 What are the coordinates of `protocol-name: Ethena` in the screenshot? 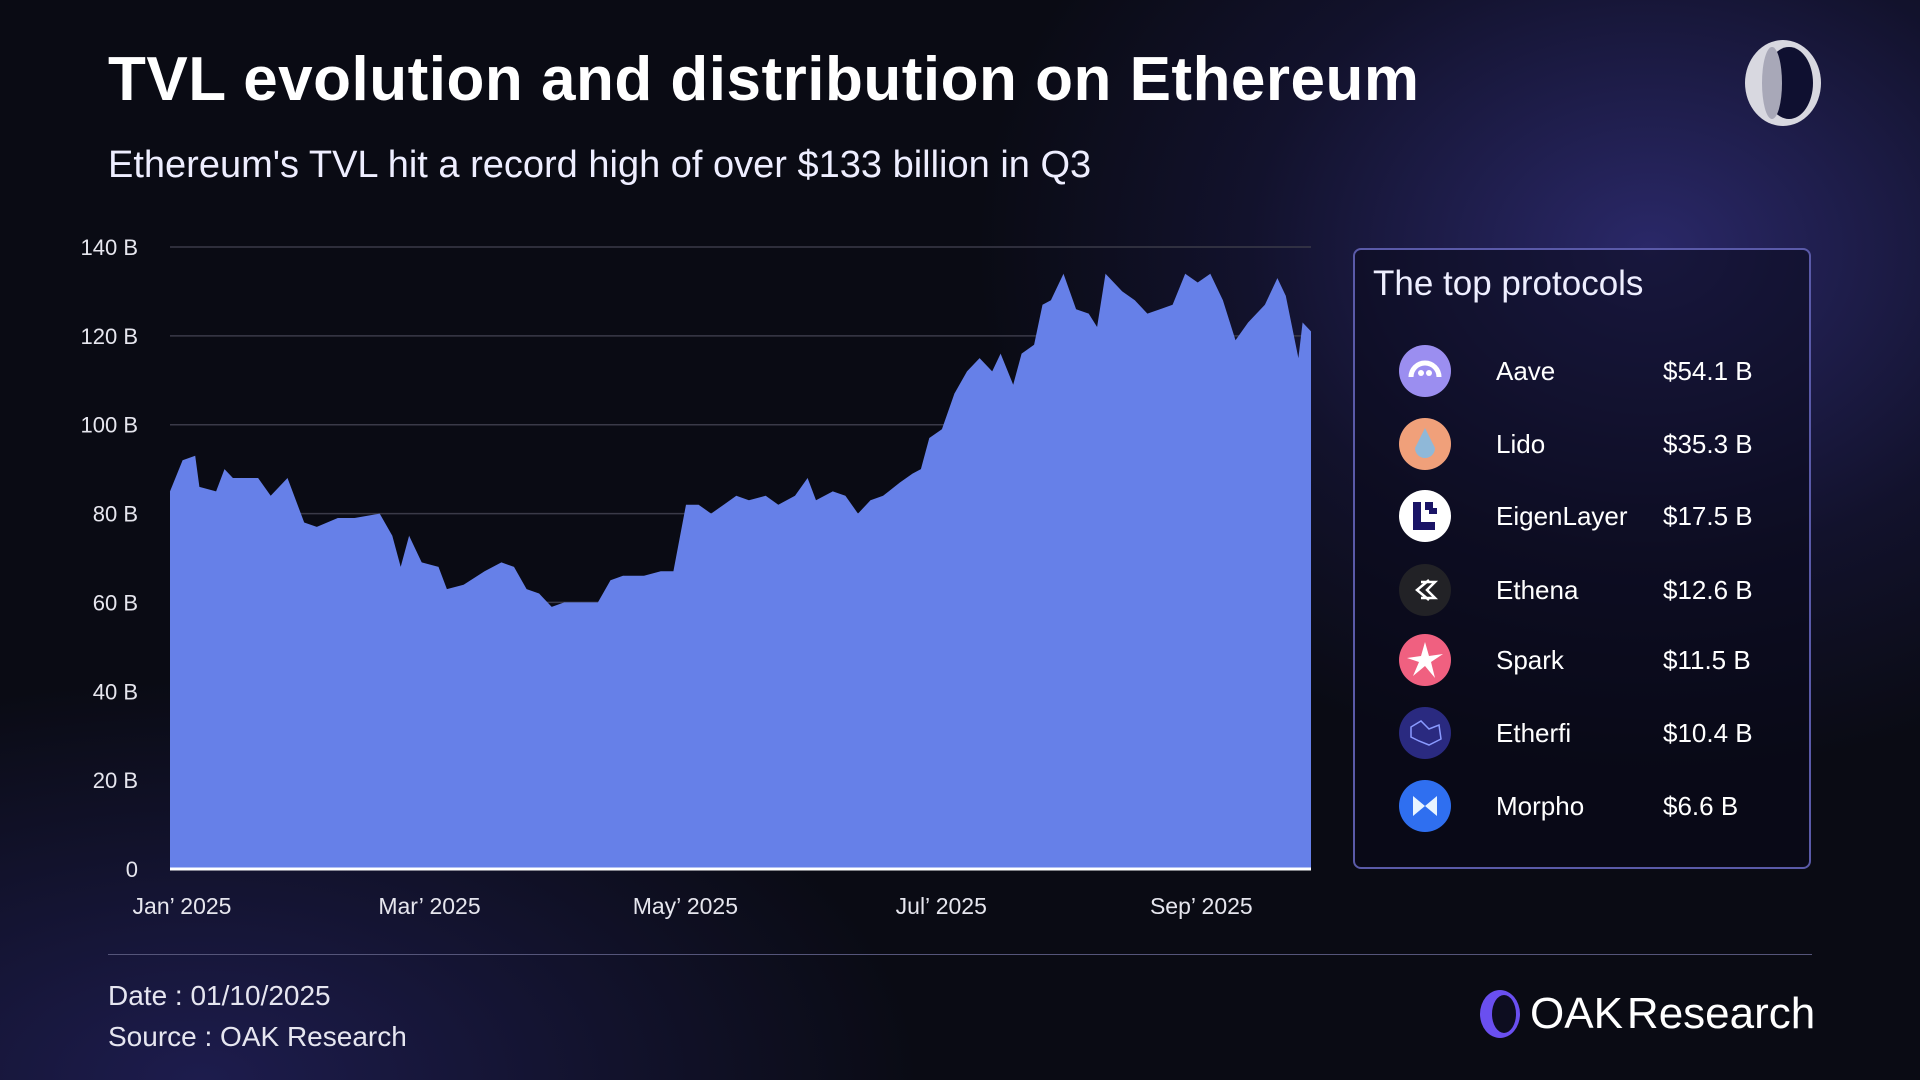 It's located at (1537, 590).